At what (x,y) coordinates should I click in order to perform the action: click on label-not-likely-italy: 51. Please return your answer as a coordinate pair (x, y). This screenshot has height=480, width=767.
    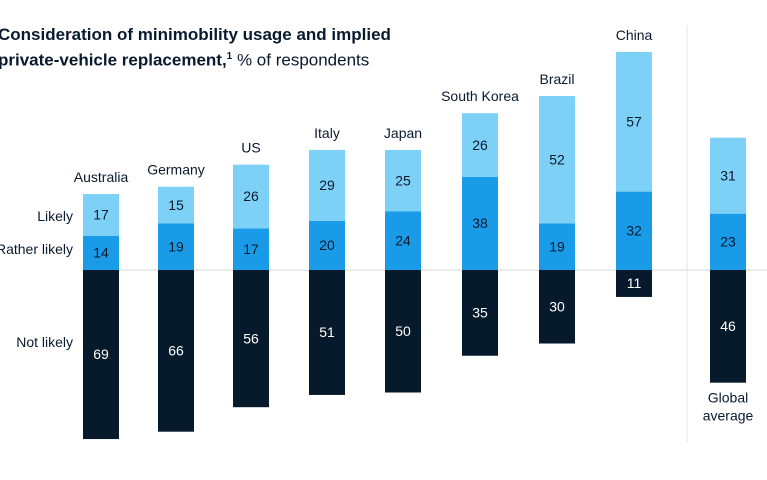
    Looking at the image, I should click on (327, 332).